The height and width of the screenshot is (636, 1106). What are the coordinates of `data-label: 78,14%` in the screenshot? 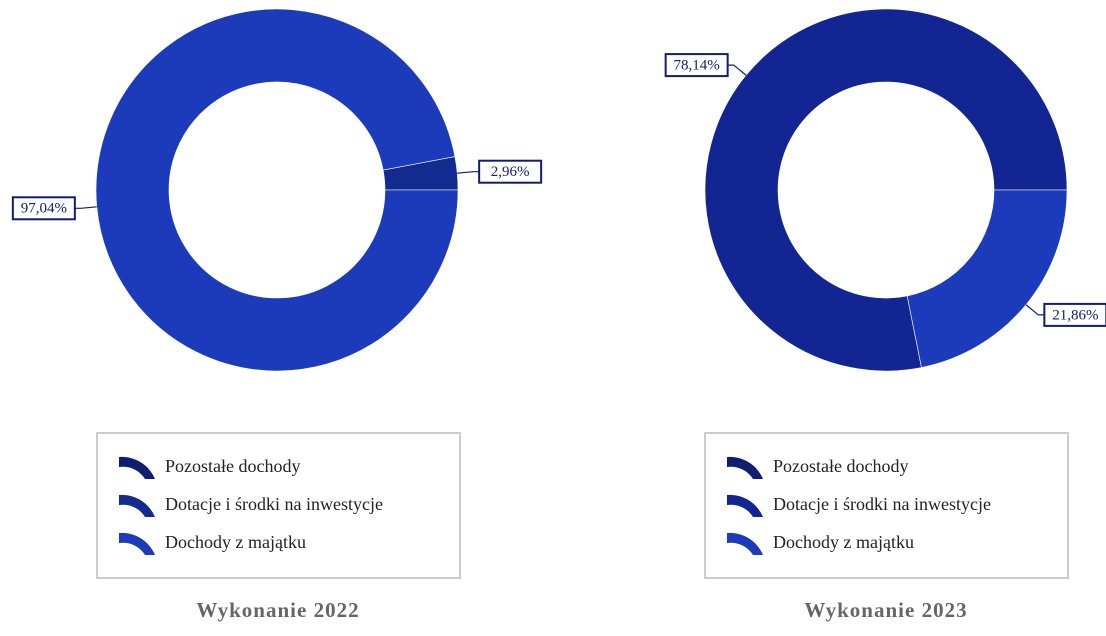 It's located at (697, 66).